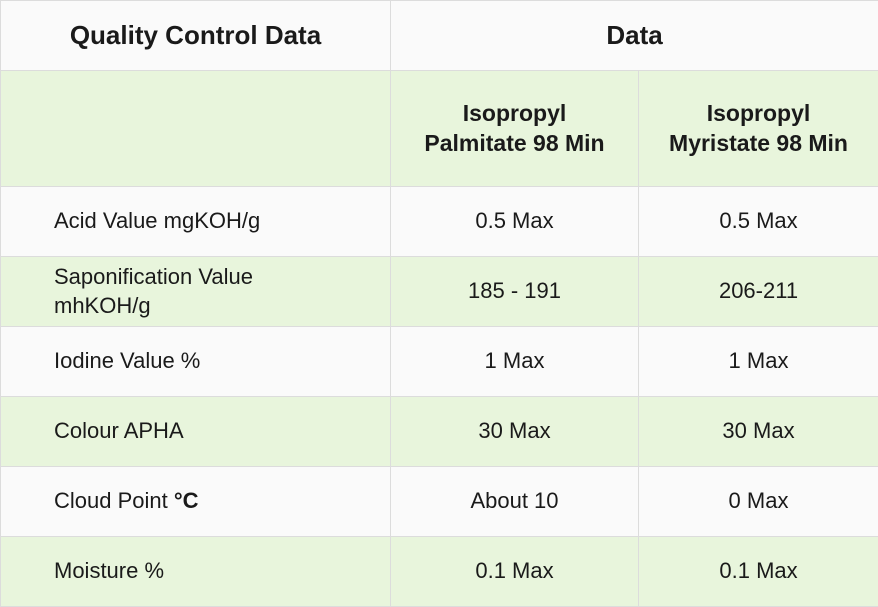 The width and height of the screenshot is (878, 607). What do you see at coordinates (515, 502) in the screenshot?
I see `value-cell: About 10` at bounding box center [515, 502].